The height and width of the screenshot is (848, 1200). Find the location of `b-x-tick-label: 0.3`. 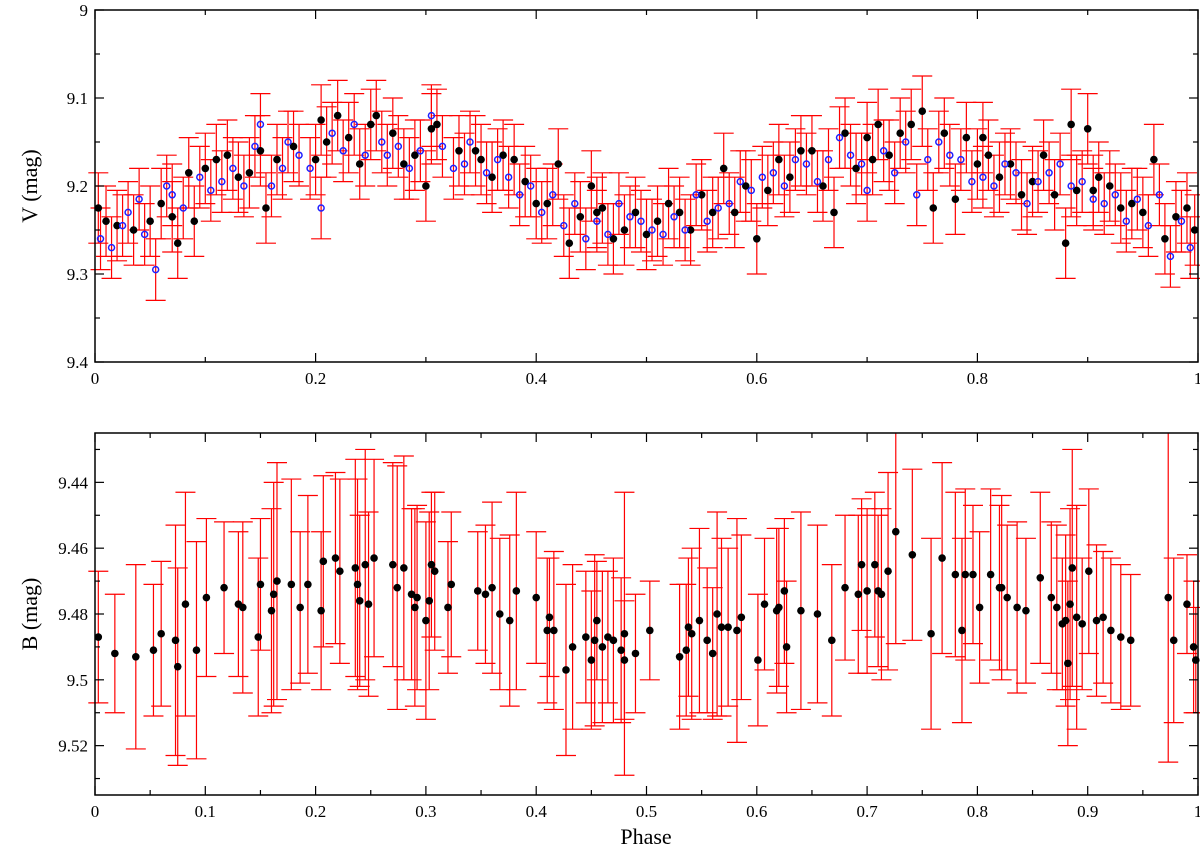

b-x-tick-label: 0.3 is located at coordinates (425, 811).